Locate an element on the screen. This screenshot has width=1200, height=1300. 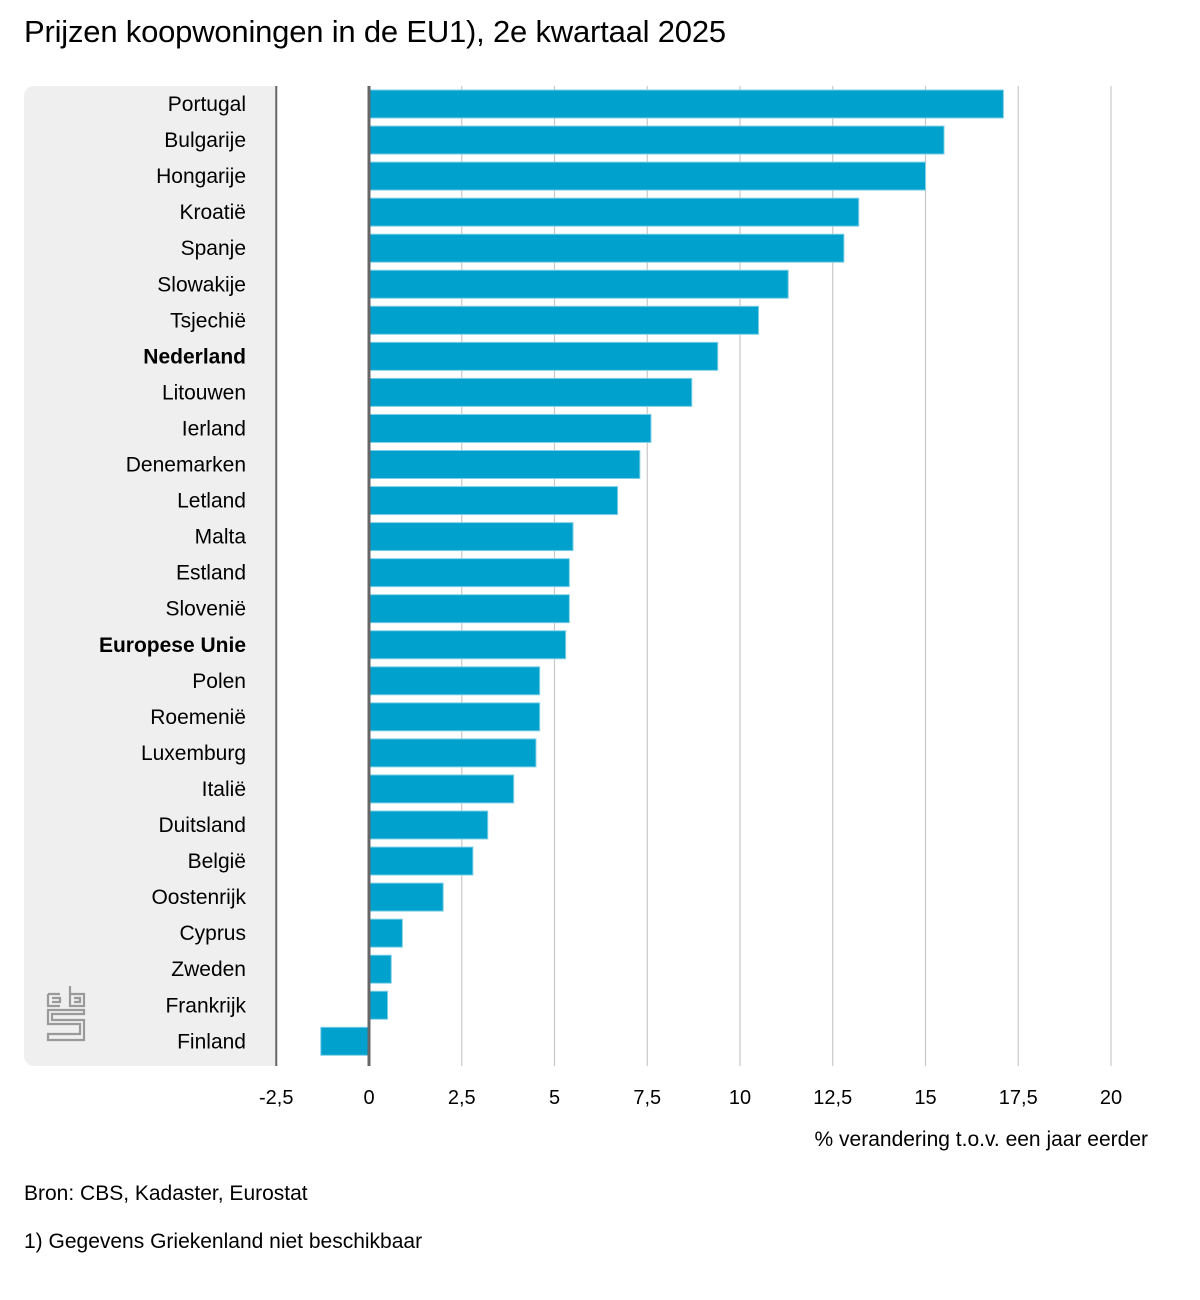
source-note: Bron: CBS, Kadaster, Eurostat is located at coordinates (166, 1193).